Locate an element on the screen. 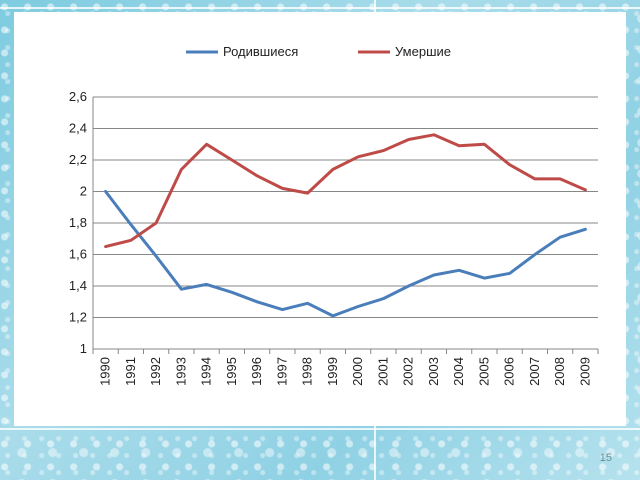 This screenshot has width=640, height=480. x-tick-label: 2008 is located at coordinates (559, 371).